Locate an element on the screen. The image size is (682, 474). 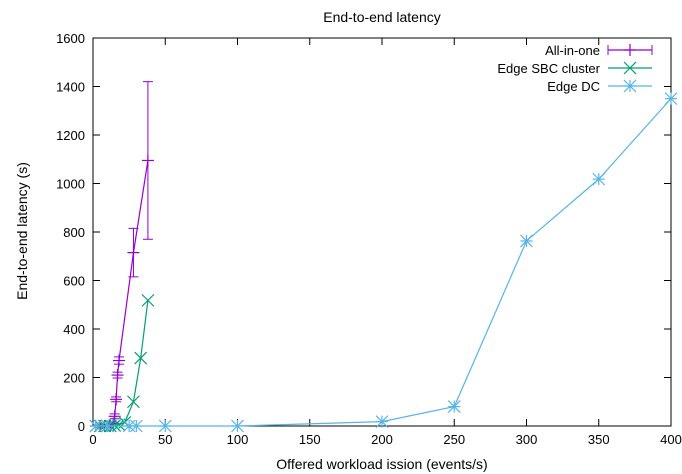
y-tick-label: 0 is located at coordinates (81, 426).